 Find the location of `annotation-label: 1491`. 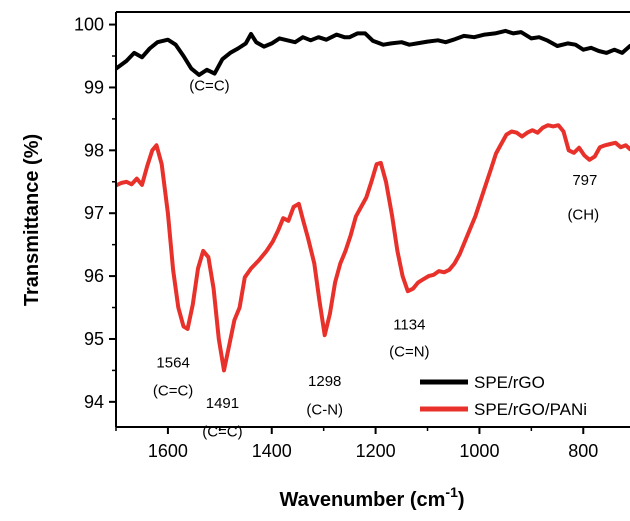

annotation-label: 1491 is located at coordinates (222, 403).